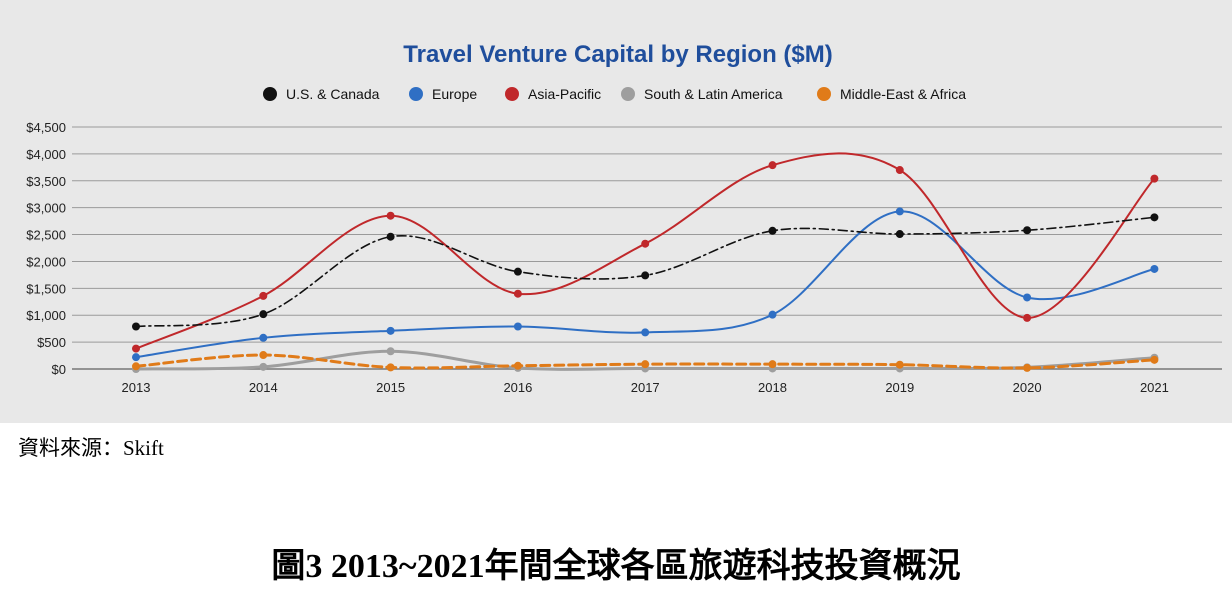  What do you see at coordinates (46, 208) in the screenshot?
I see `y-tick-label: $3,000` at bounding box center [46, 208].